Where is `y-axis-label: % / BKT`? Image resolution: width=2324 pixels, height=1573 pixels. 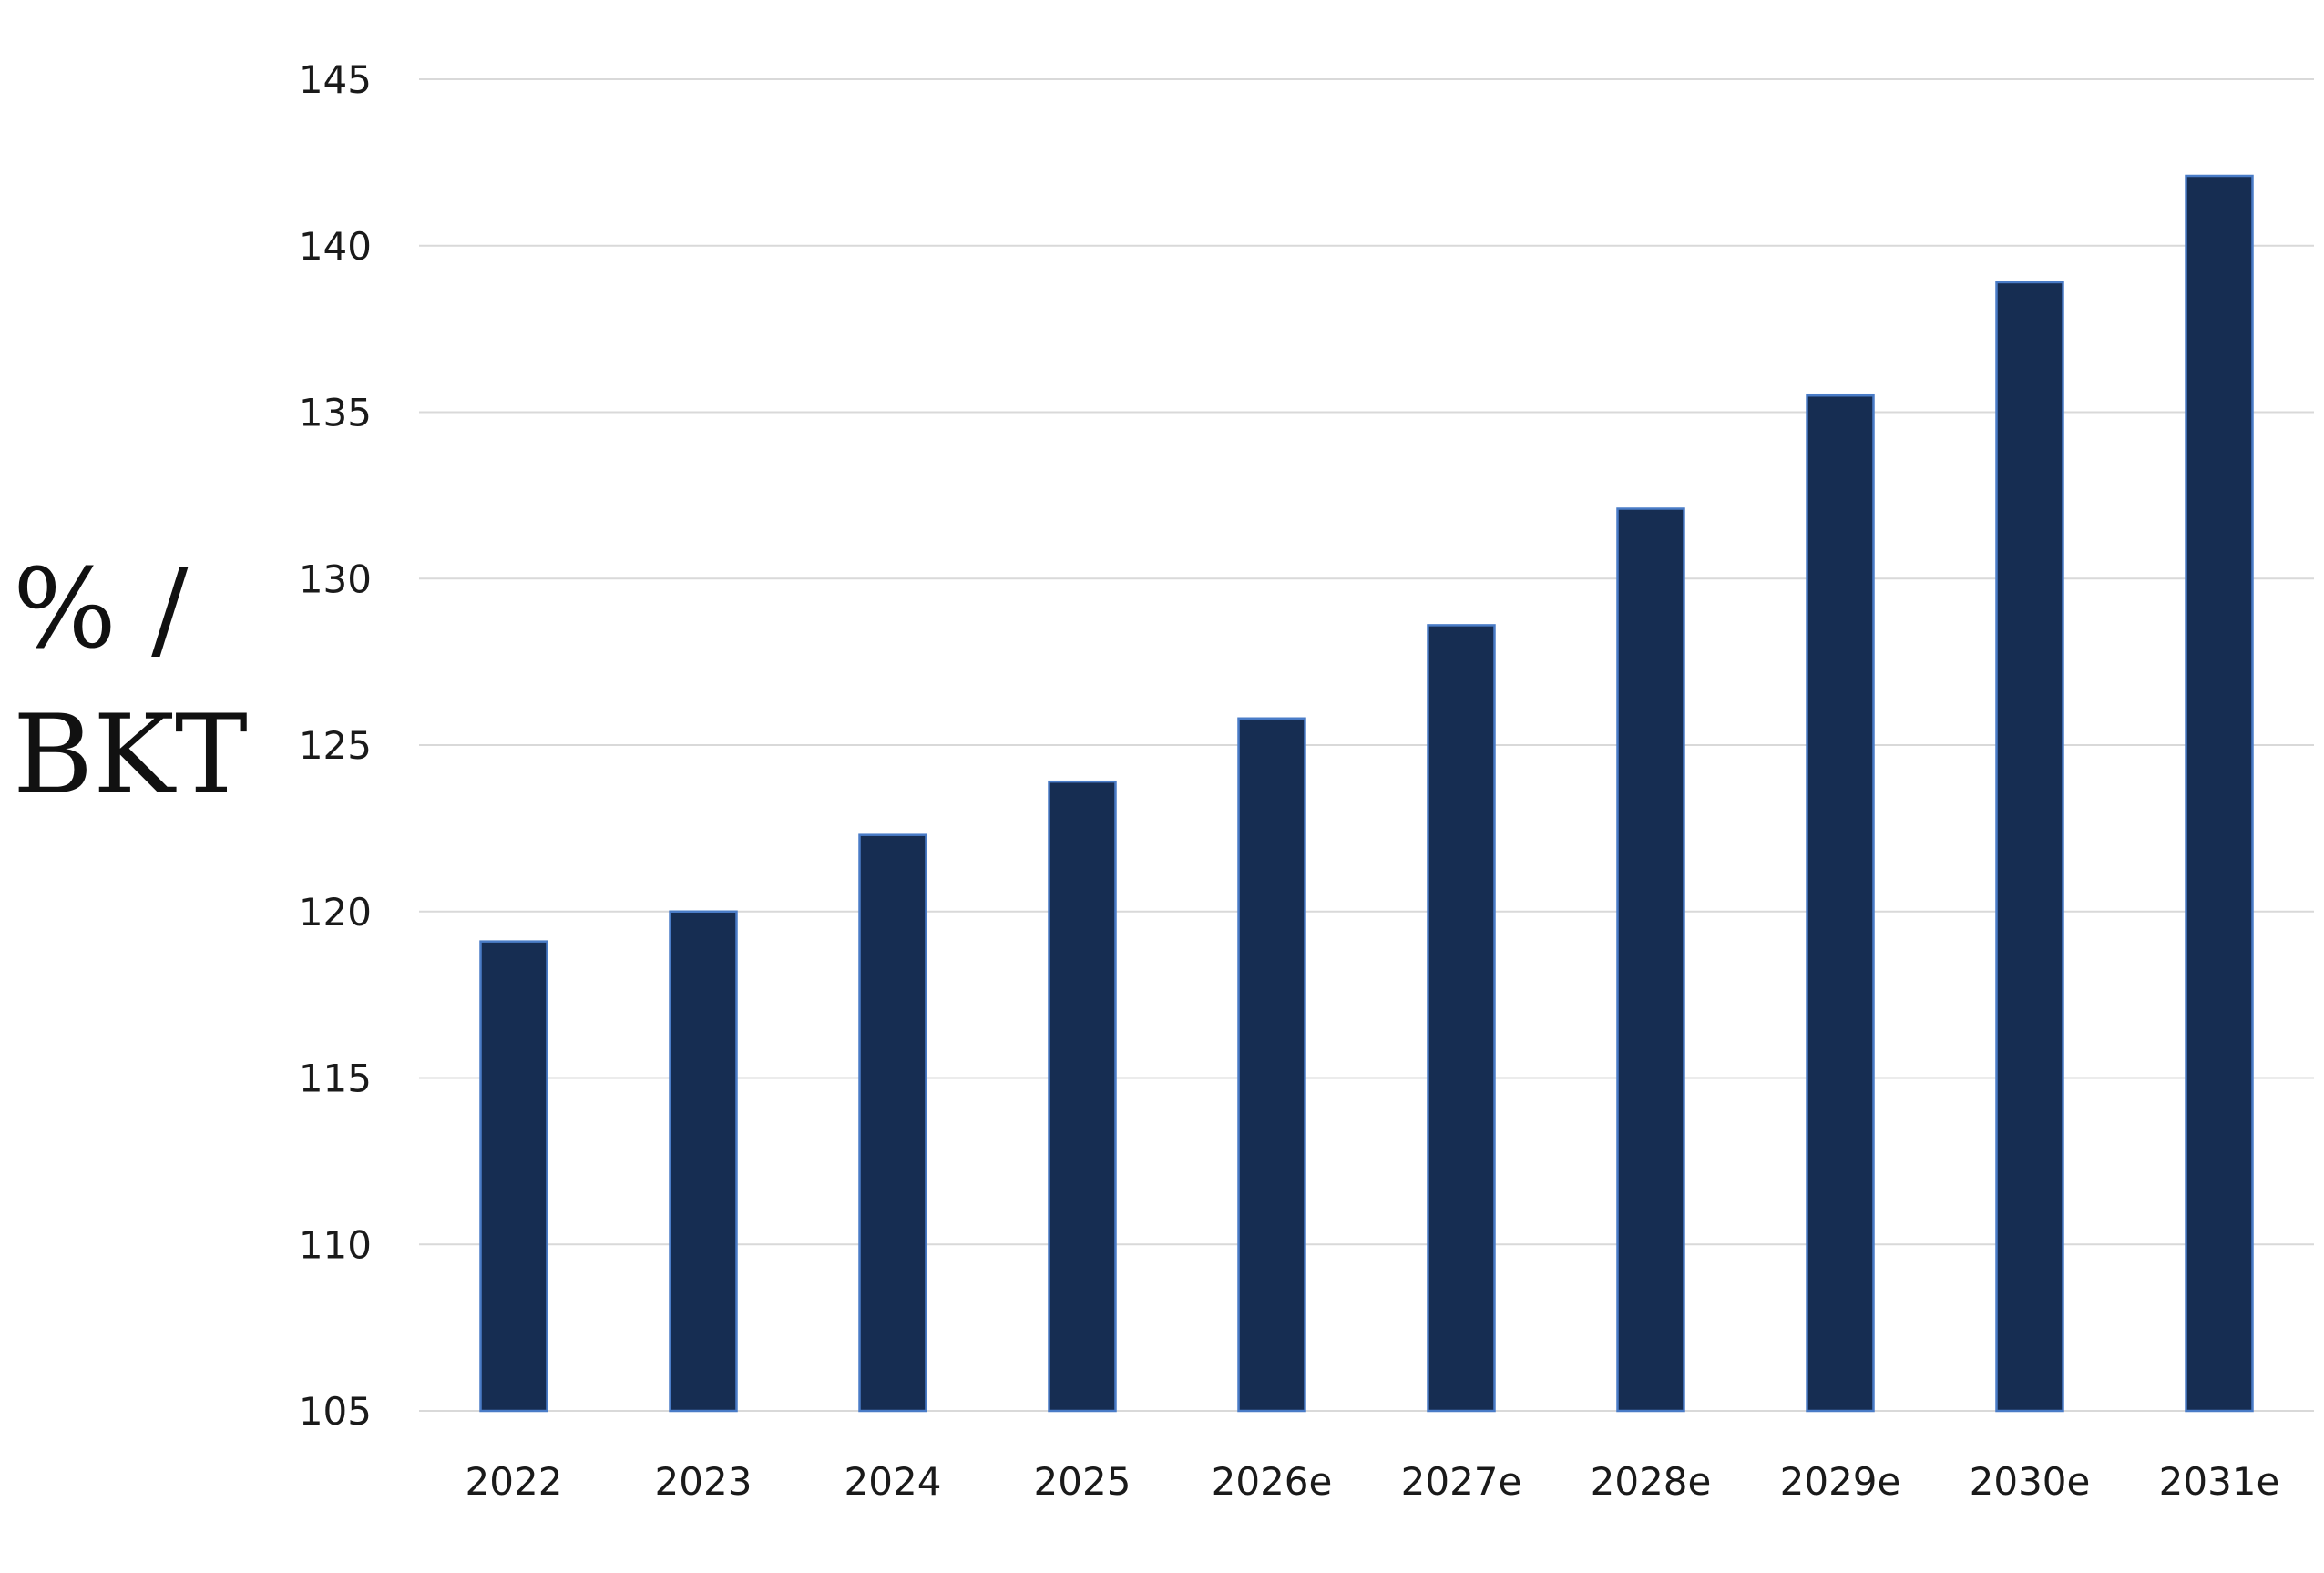 y-axis-label: % / BKT is located at coordinates (131, 683).